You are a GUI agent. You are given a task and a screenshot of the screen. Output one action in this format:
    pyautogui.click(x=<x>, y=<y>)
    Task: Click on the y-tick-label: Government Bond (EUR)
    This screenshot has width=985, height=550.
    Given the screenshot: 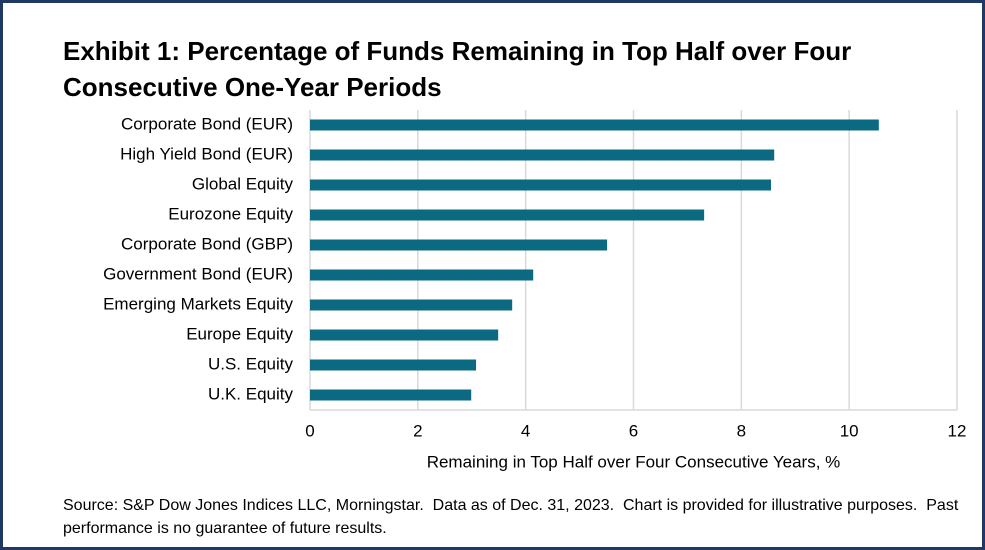 What is the action you would take?
    pyautogui.click(x=198, y=273)
    